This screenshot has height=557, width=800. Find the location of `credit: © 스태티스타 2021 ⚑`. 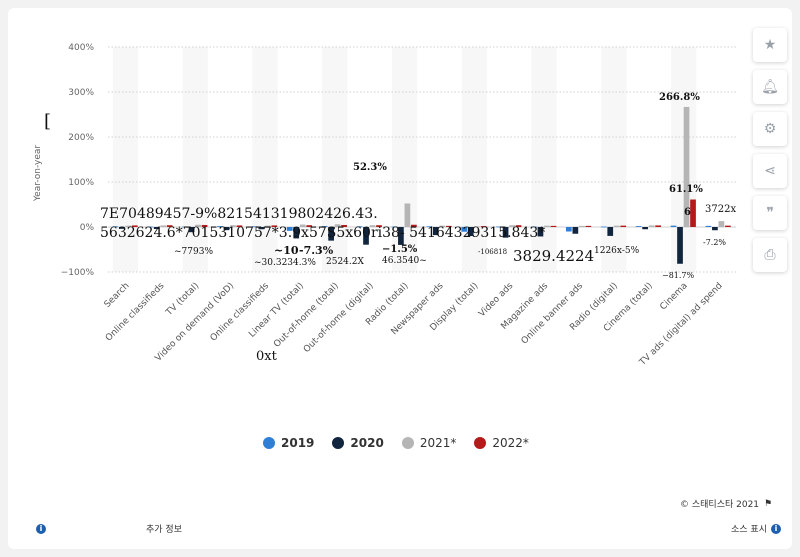

credit: © 스태티스타 2021 ⚑ is located at coordinates (726, 504).